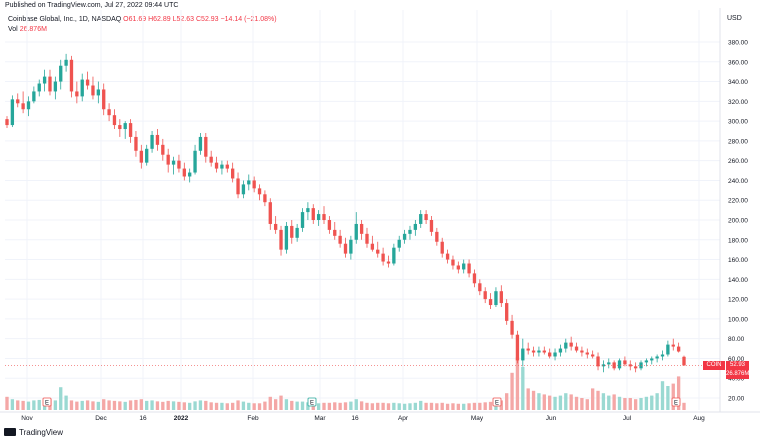  What do you see at coordinates (737, 365) in the screenshot?
I see `last-price-tag: 52.93` at bounding box center [737, 365].